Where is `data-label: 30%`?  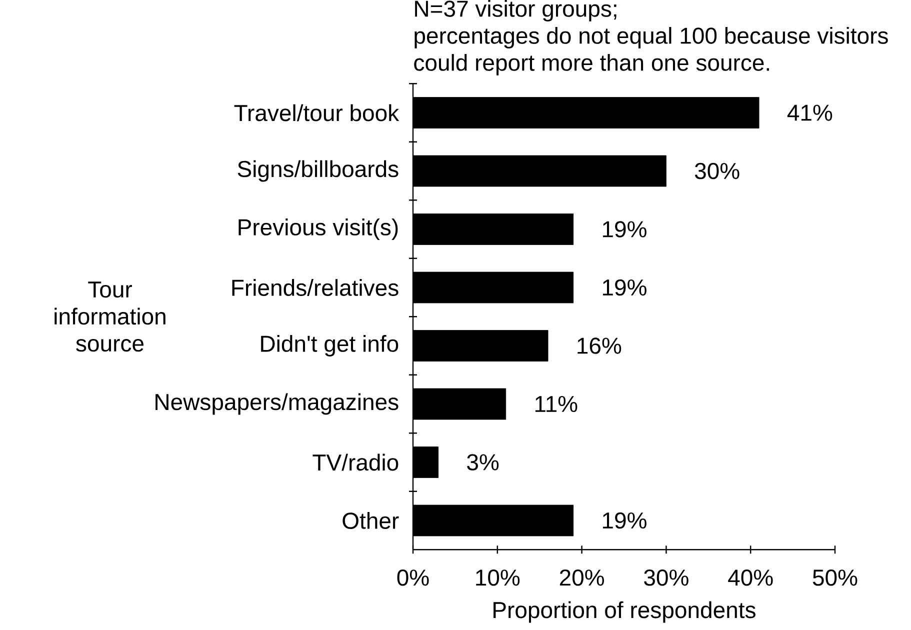
data-label: 30% is located at coordinates (717, 170).